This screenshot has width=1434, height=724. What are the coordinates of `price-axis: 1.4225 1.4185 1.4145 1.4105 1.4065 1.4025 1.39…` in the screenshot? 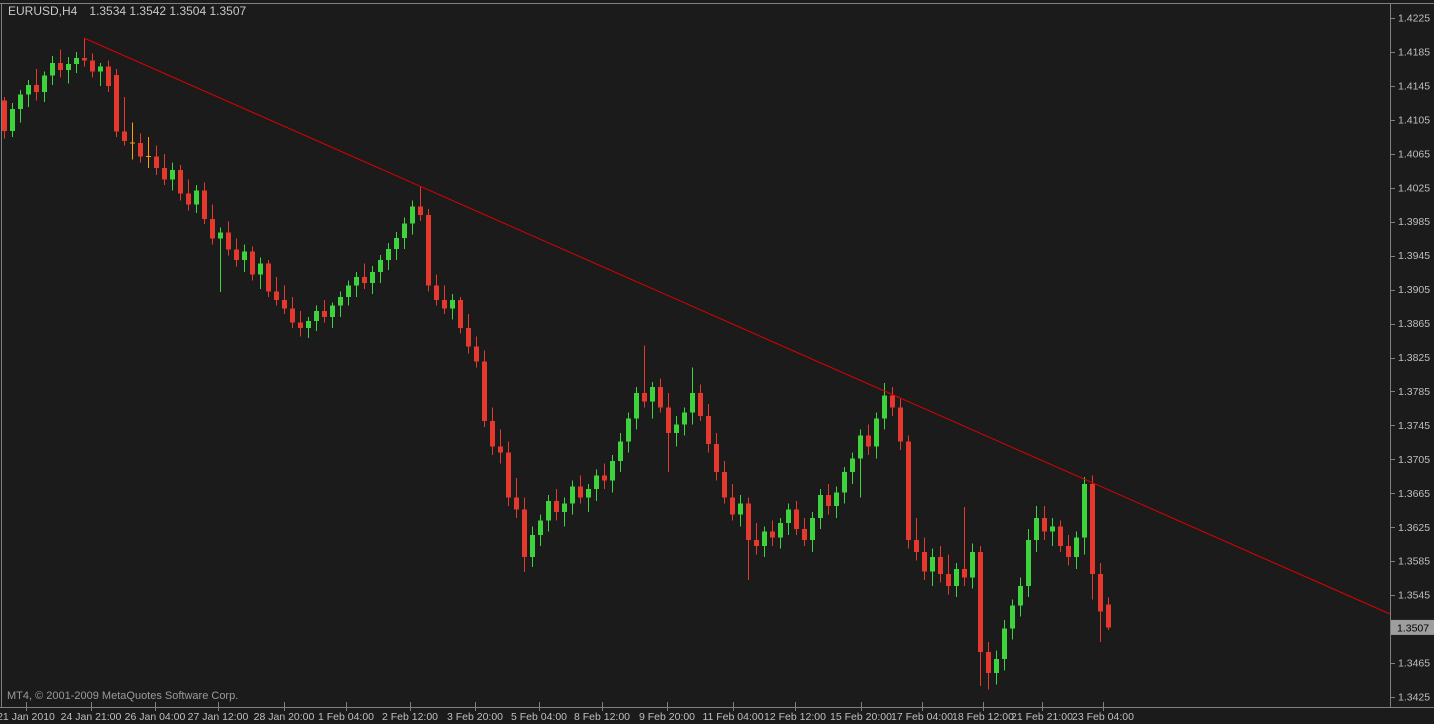 It's located at (1410, 358).